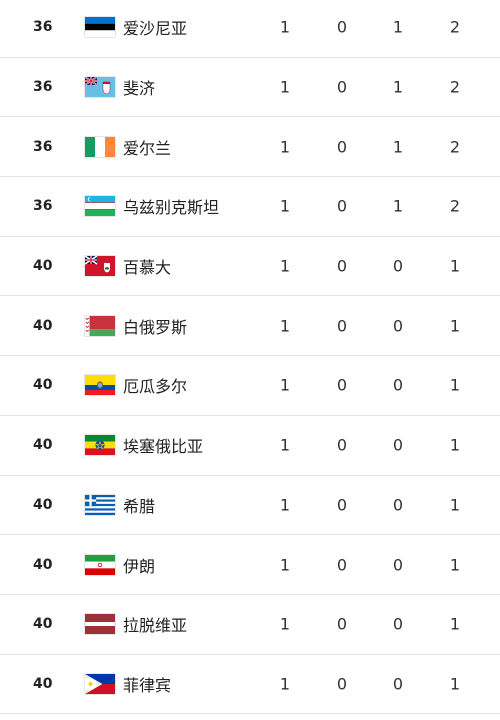  What do you see at coordinates (100, 325) in the screenshot?
I see `belarus-flag-icon` at bounding box center [100, 325].